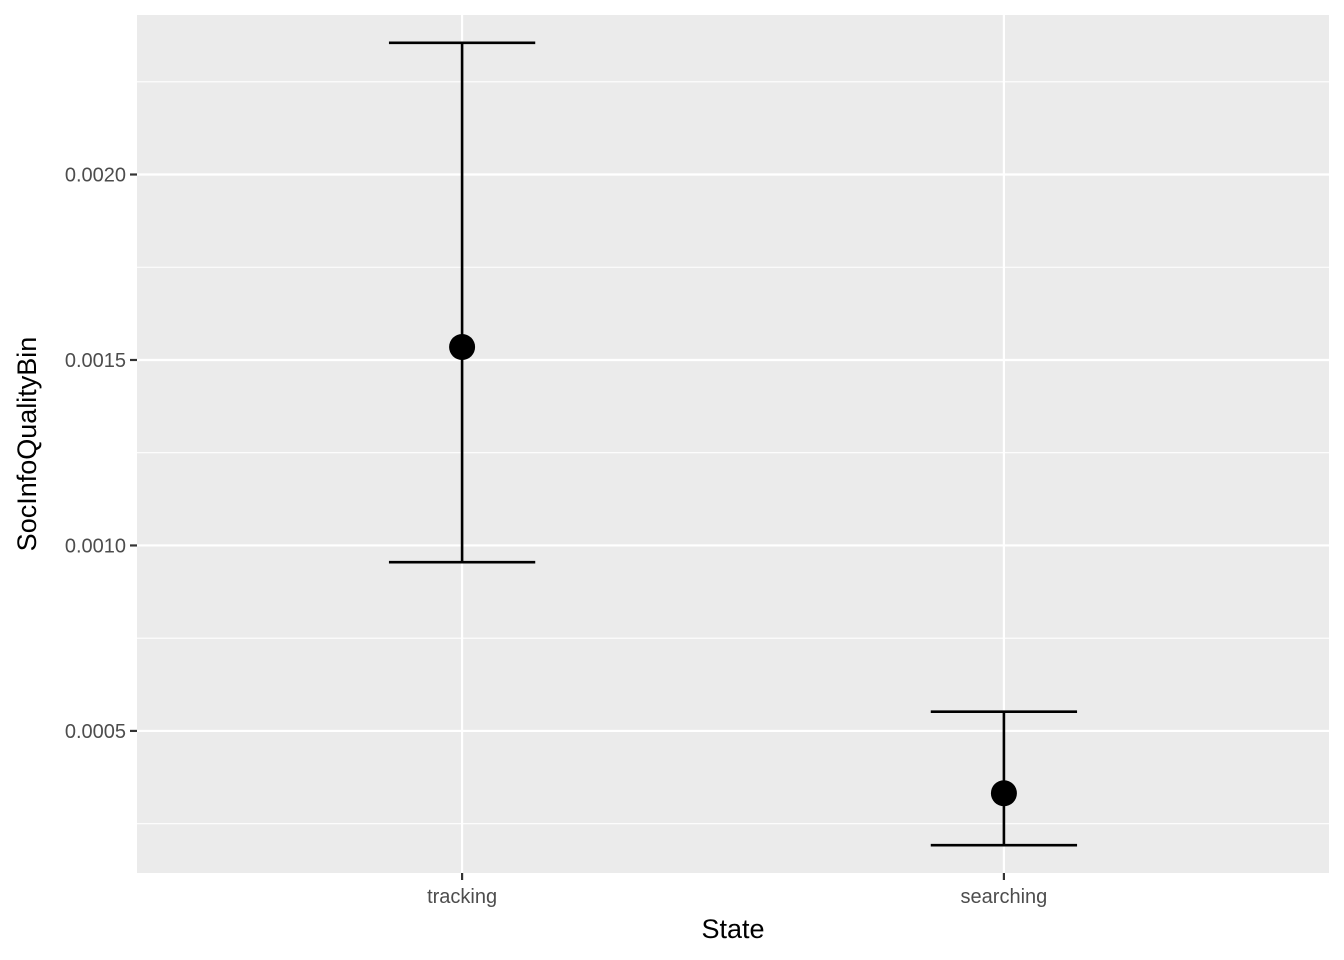 The image size is (1344, 960). Describe the element at coordinates (95, 176) in the screenshot. I see `y-tick-label: 0.0020` at that location.